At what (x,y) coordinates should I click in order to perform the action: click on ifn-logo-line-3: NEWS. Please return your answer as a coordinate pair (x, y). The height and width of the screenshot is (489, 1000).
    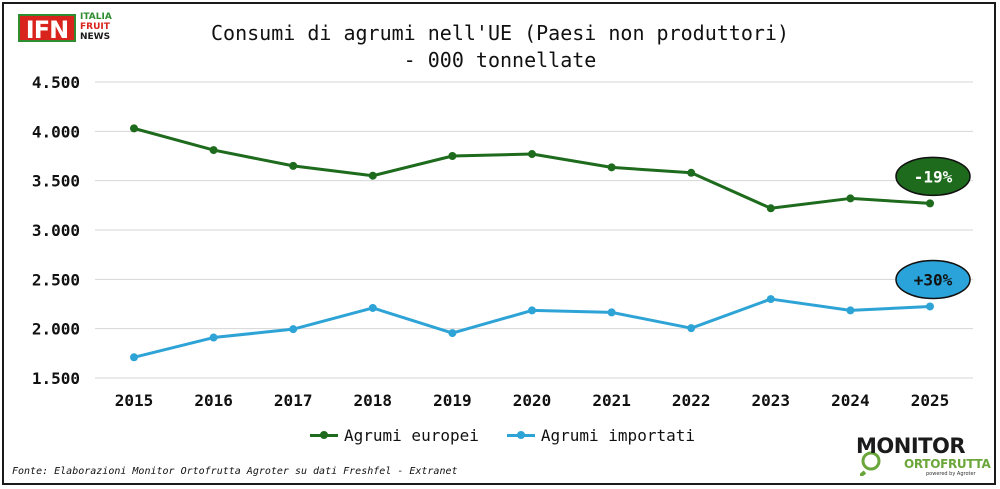
    Looking at the image, I should click on (95, 37).